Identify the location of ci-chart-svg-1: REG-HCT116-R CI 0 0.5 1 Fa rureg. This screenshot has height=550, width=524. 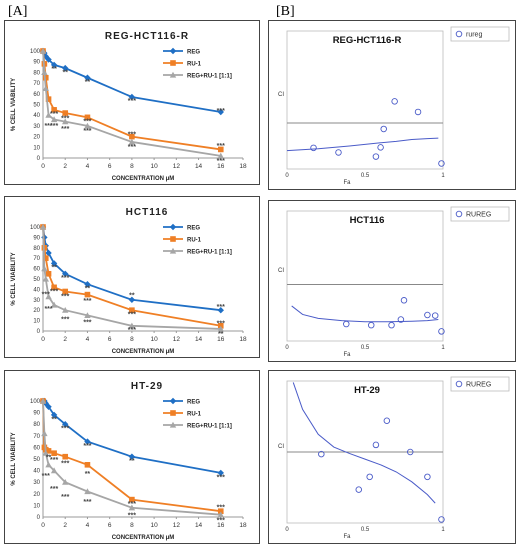
(394, 106).